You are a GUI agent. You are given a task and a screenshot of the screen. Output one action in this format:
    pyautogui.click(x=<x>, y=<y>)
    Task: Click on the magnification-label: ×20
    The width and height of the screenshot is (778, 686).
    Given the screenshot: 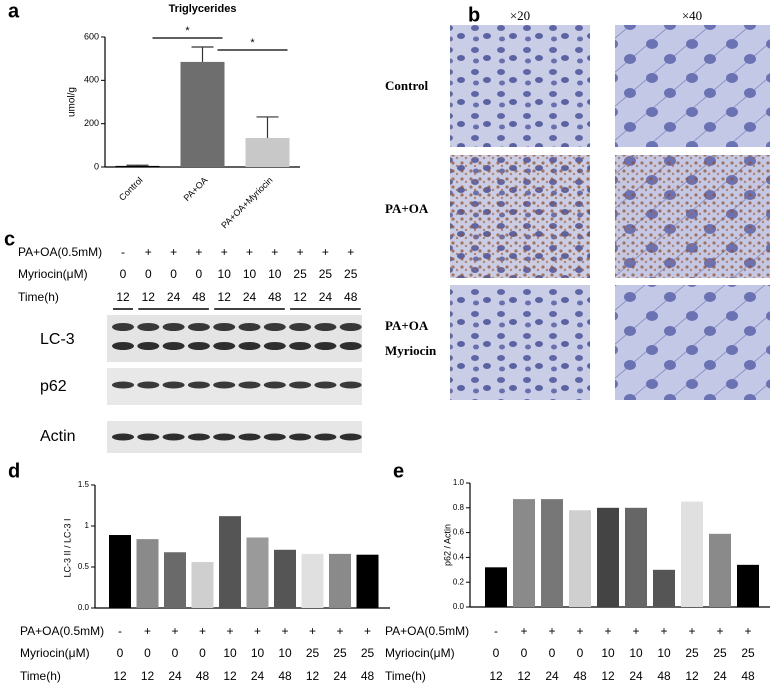 What is the action you would take?
    pyautogui.click(x=520, y=15)
    